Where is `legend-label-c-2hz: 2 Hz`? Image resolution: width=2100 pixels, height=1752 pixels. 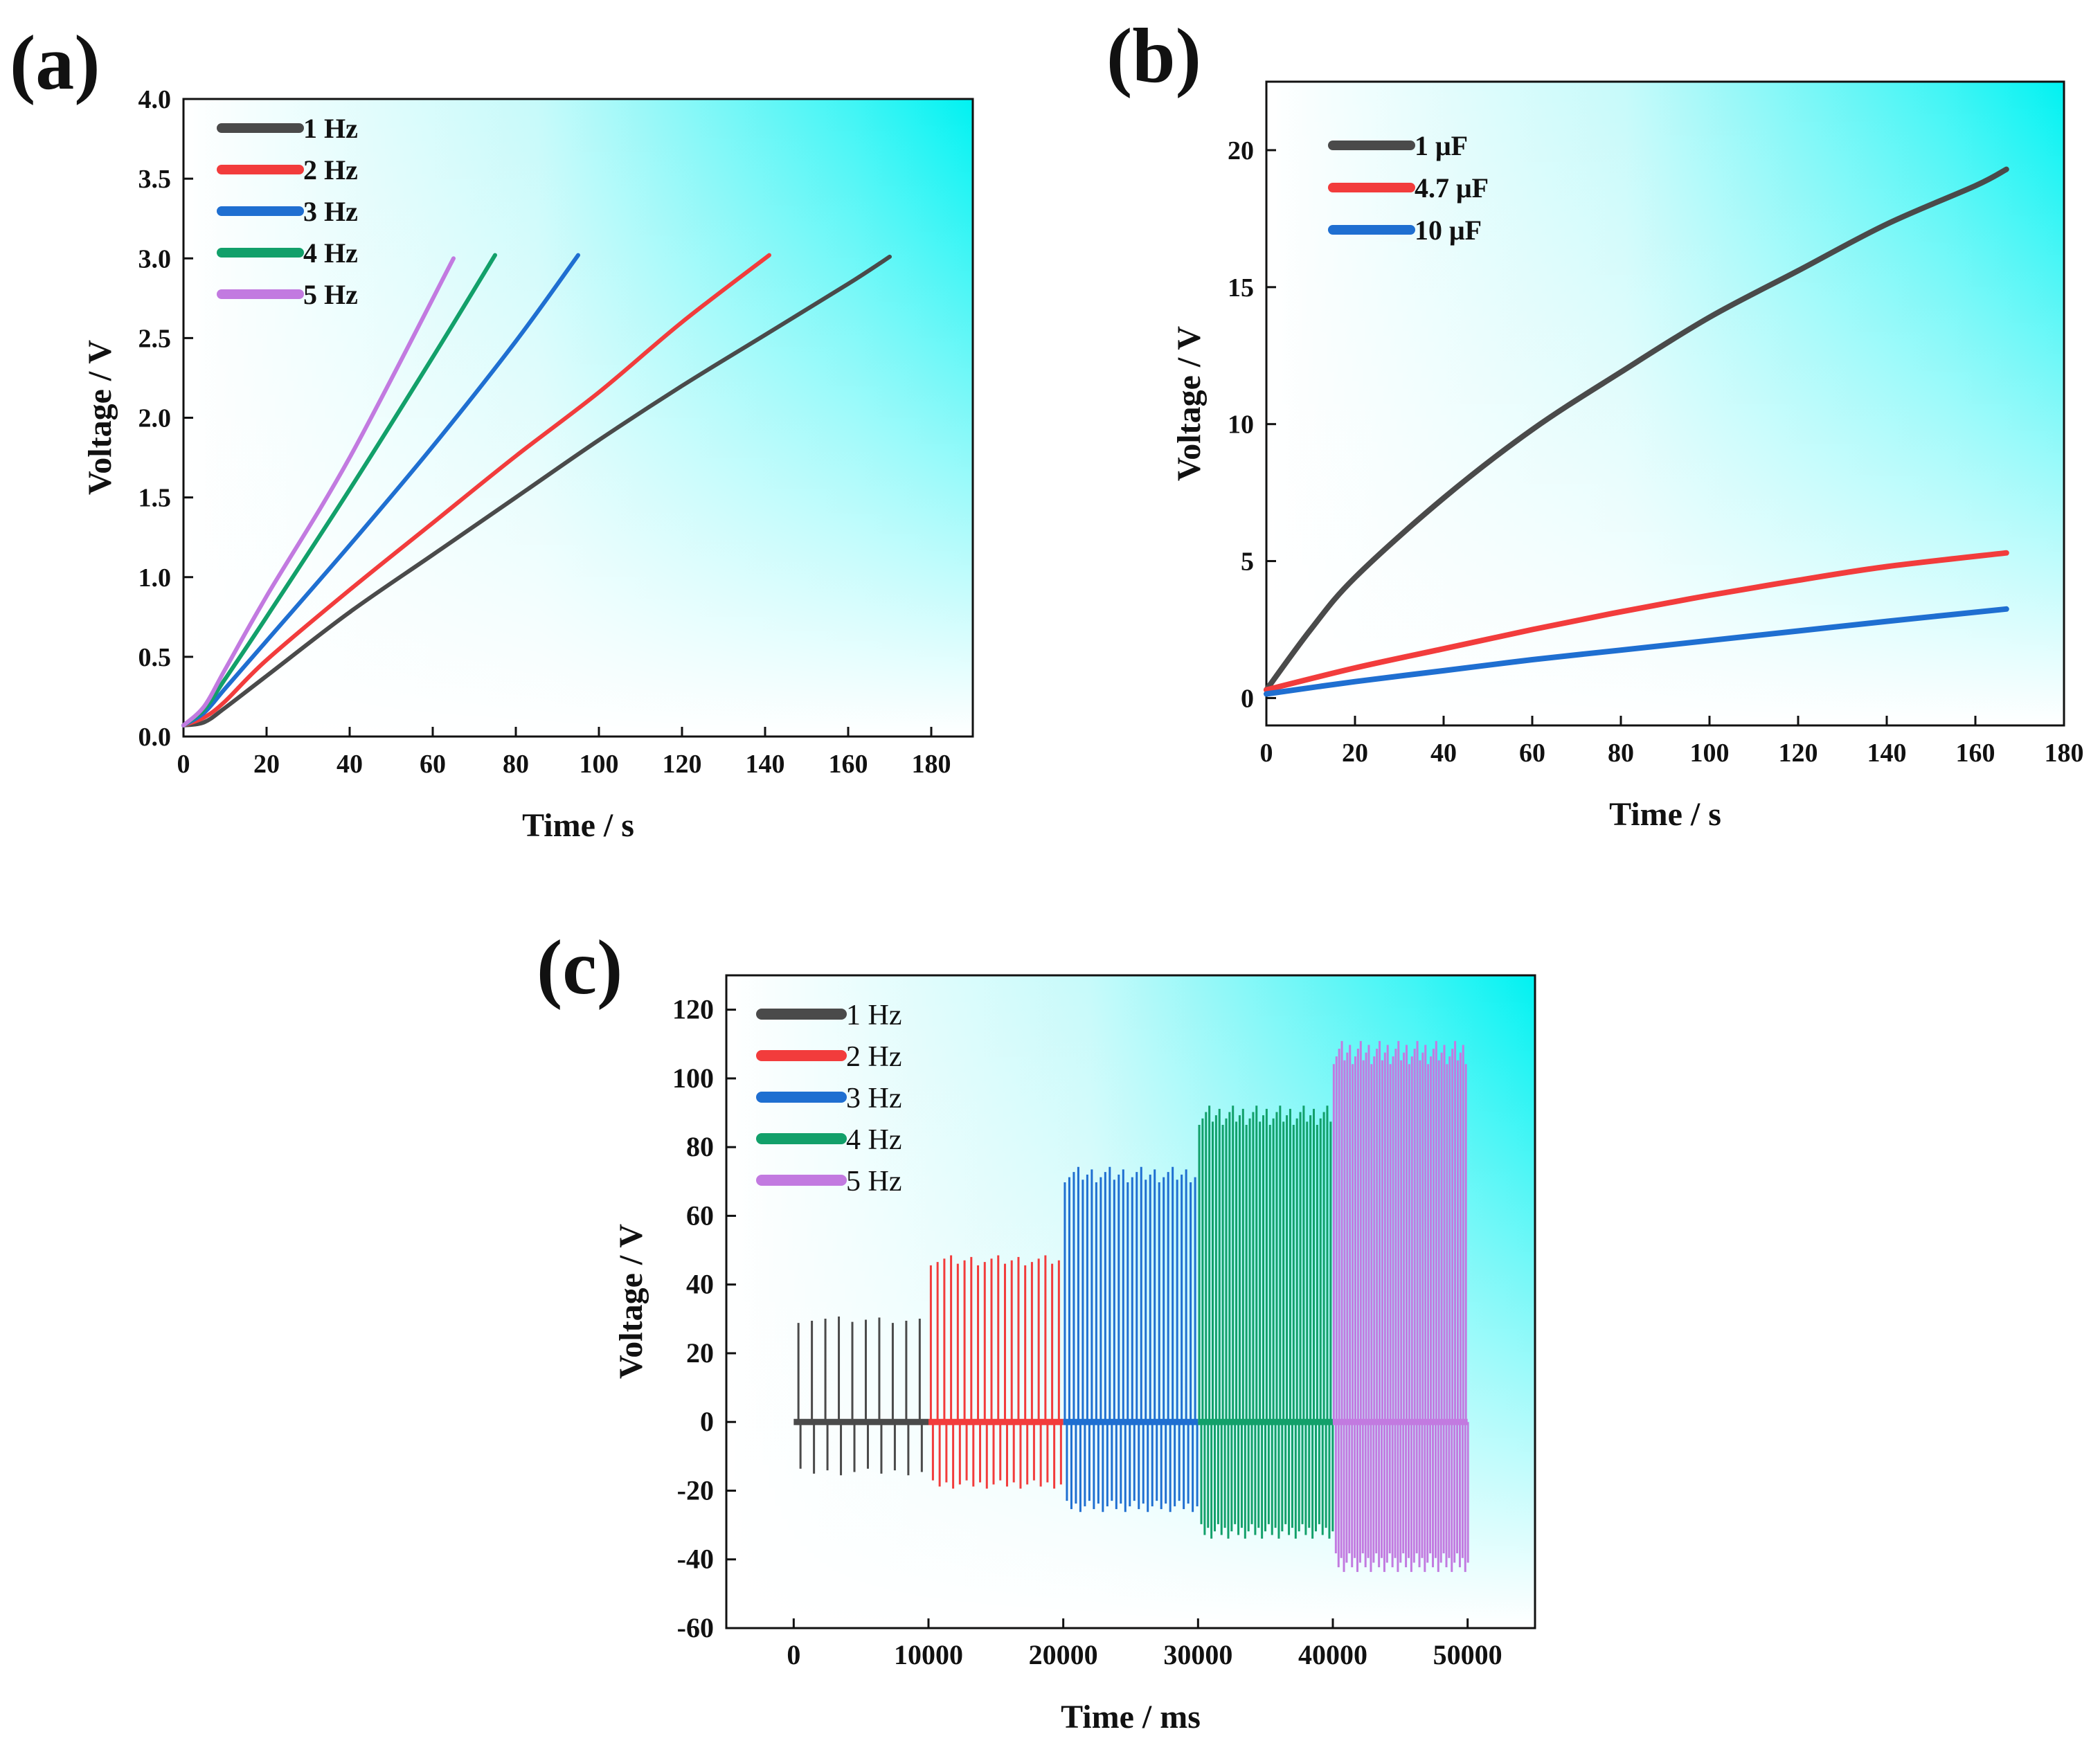
legend-label-c-2hz: 2 Hz is located at coordinates (874, 1057).